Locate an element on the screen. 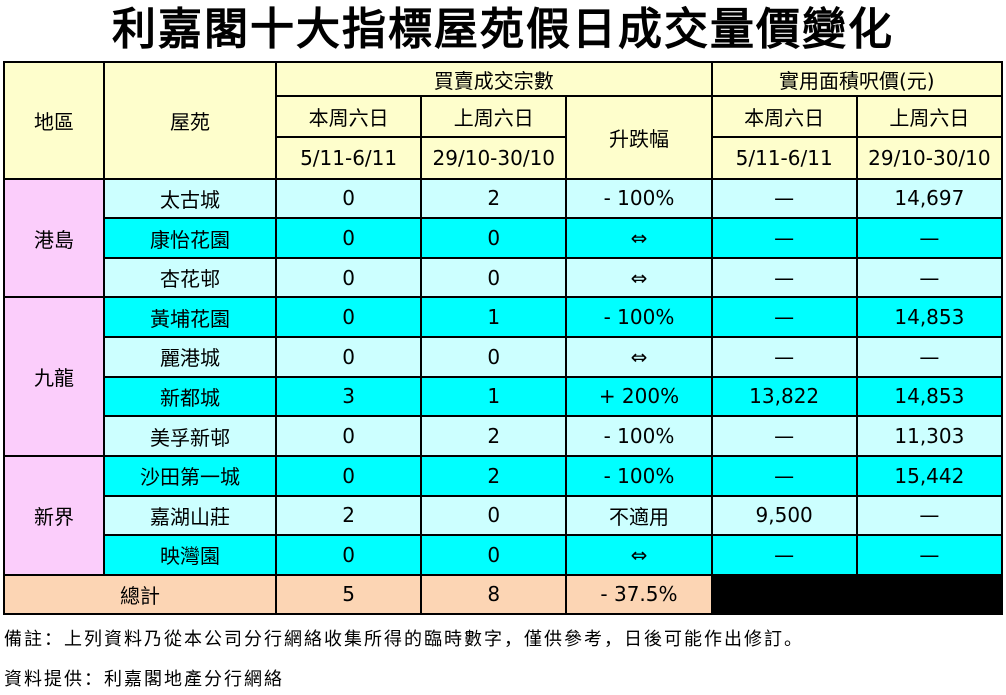 The height and width of the screenshot is (695, 1006). volume-group-header: 買賣成交宗數 is located at coordinates (494, 79).